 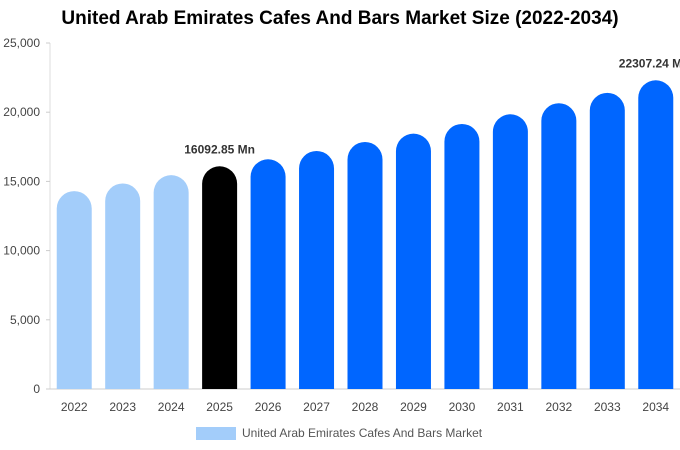 What do you see at coordinates (219, 149) in the screenshot?
I see `data-label: 16092.85 Mn` at bounding box center [219, 149].